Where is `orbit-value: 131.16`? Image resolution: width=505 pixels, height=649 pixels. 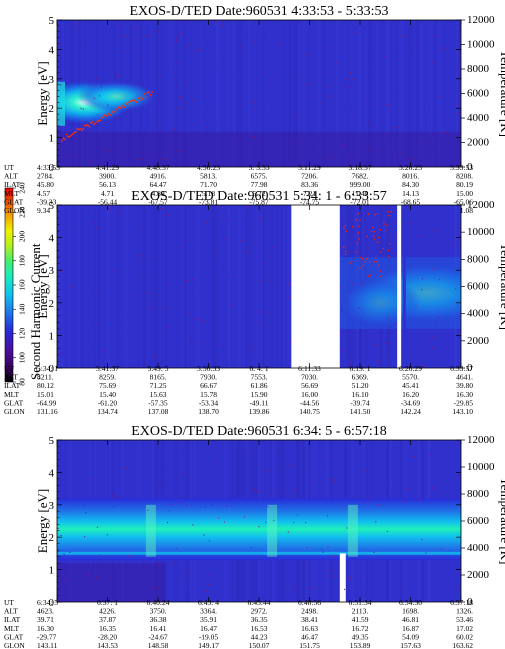 orbit-value: 131.16 is located at coordinates (47, 411).